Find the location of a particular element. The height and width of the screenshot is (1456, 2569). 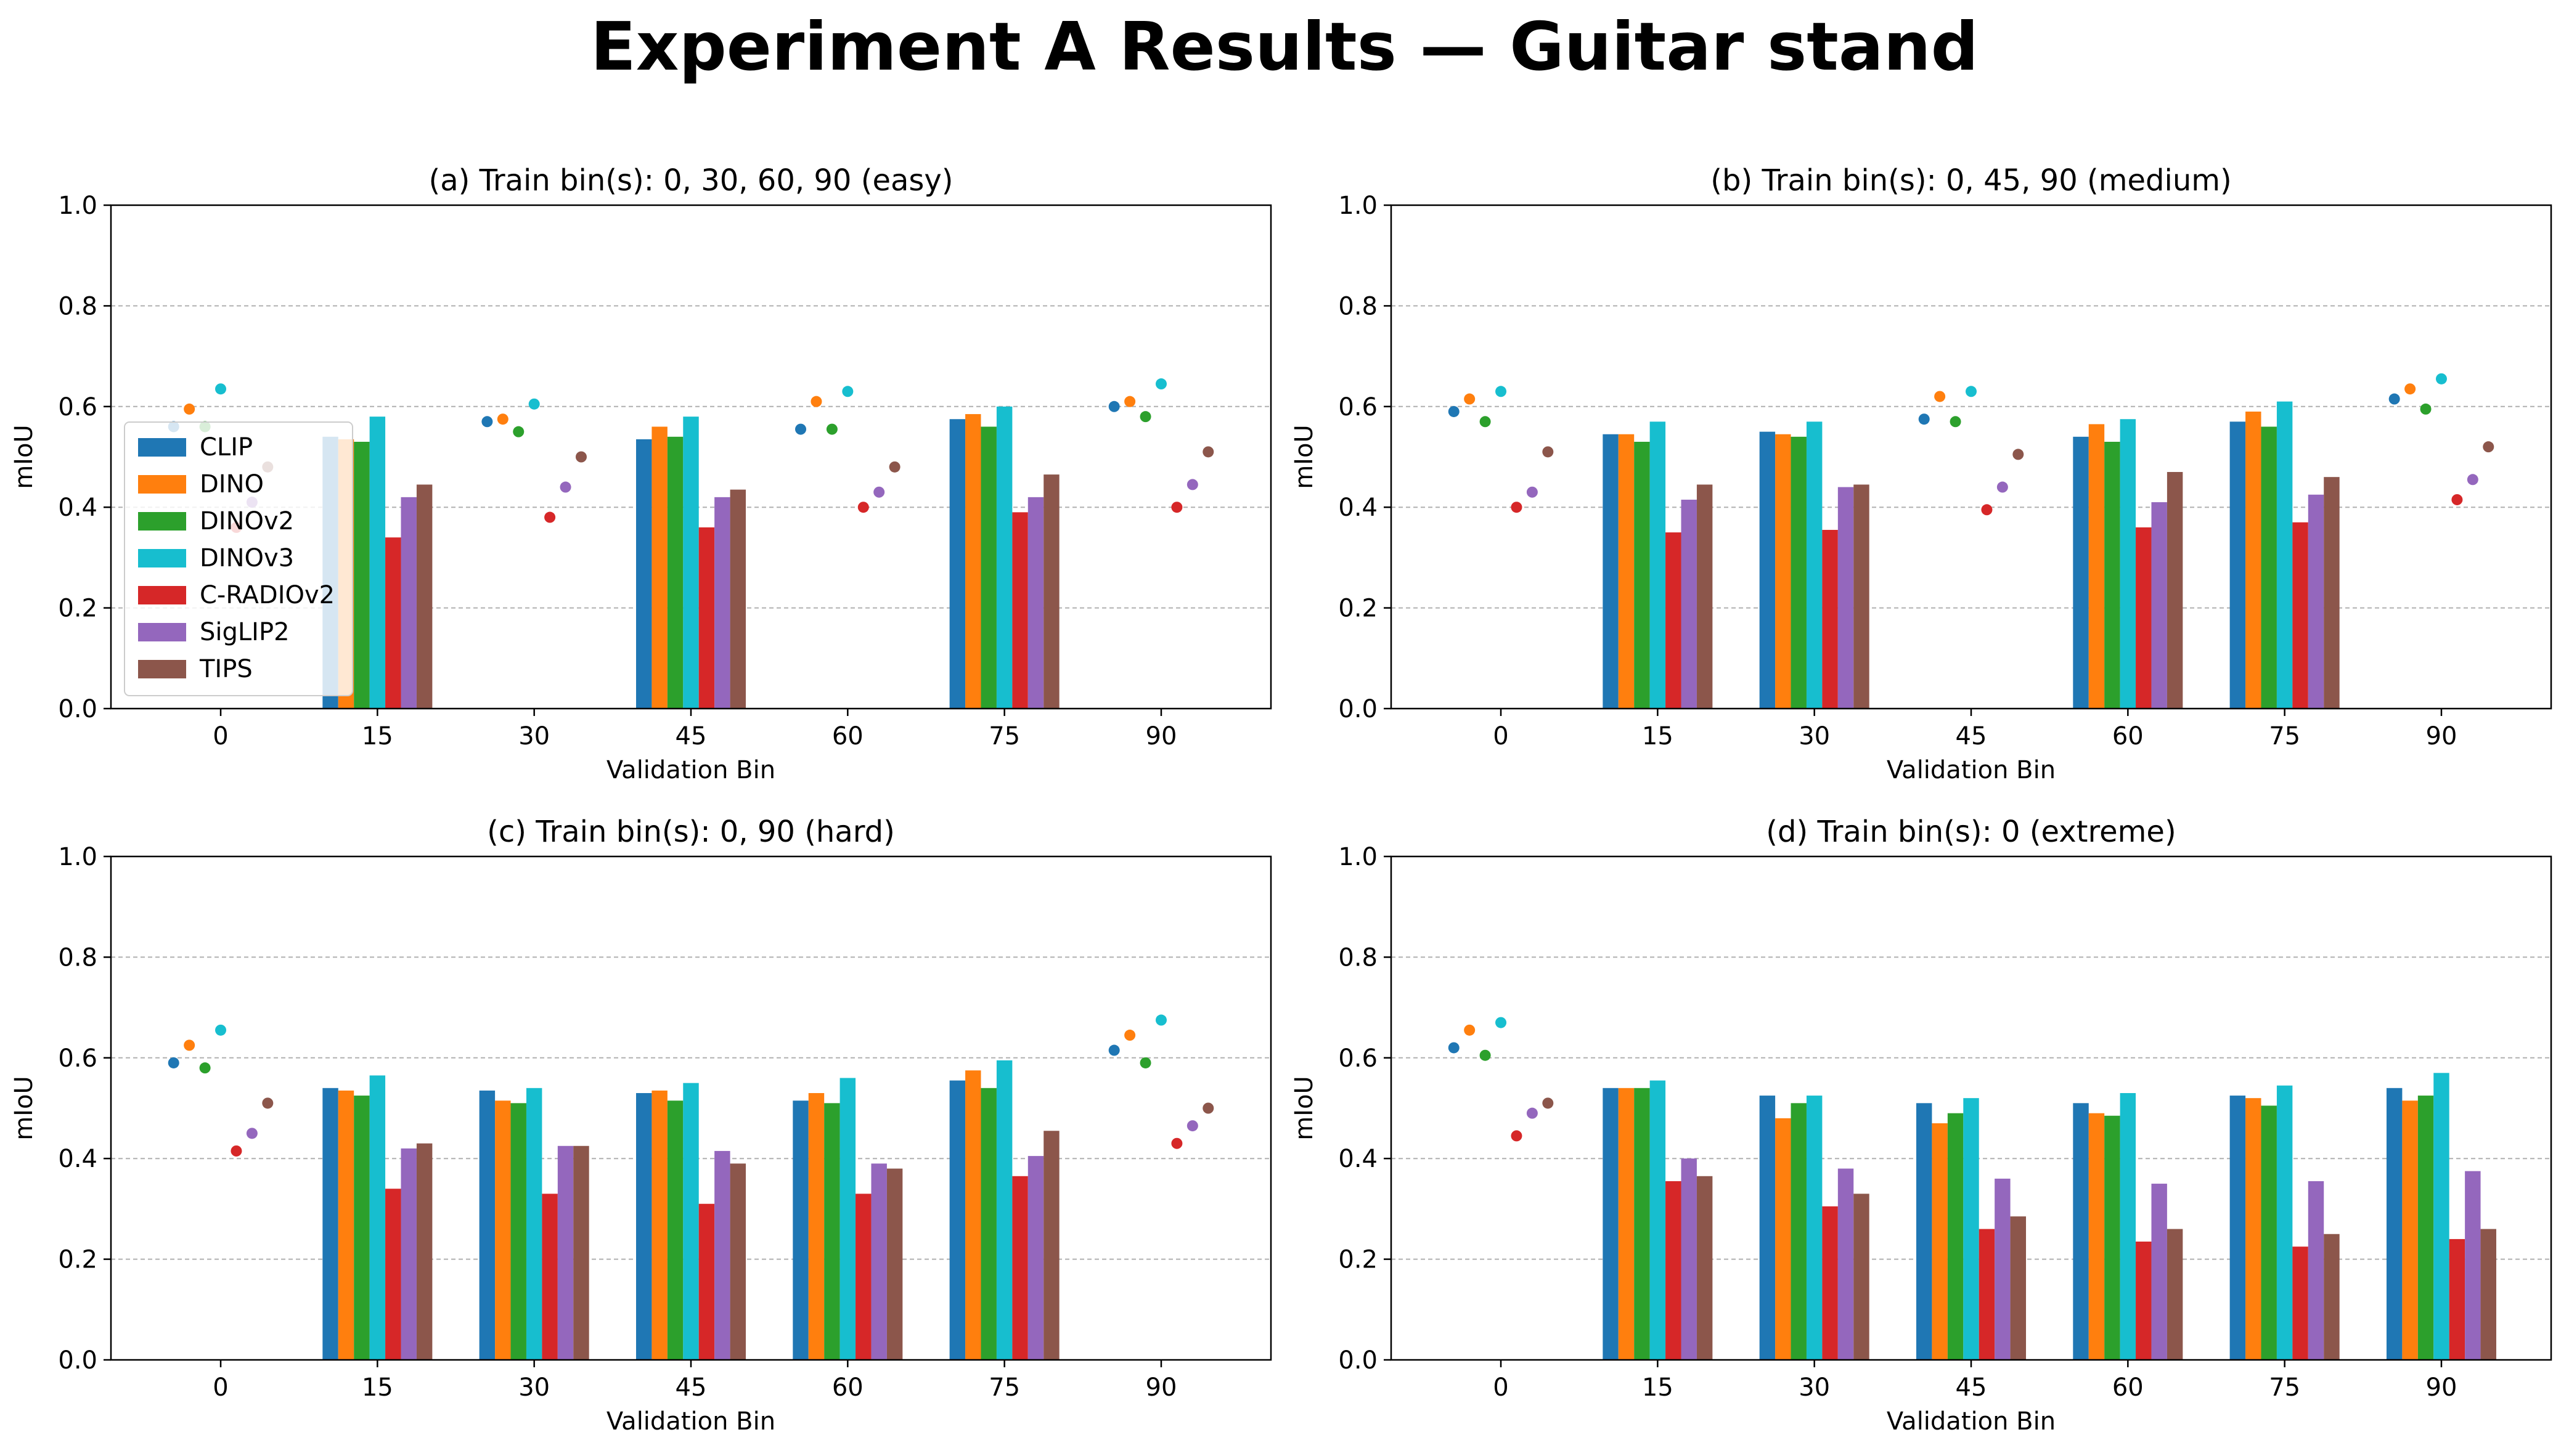

y-tick-label: 0.8 is located at coordinates (1358, 957).